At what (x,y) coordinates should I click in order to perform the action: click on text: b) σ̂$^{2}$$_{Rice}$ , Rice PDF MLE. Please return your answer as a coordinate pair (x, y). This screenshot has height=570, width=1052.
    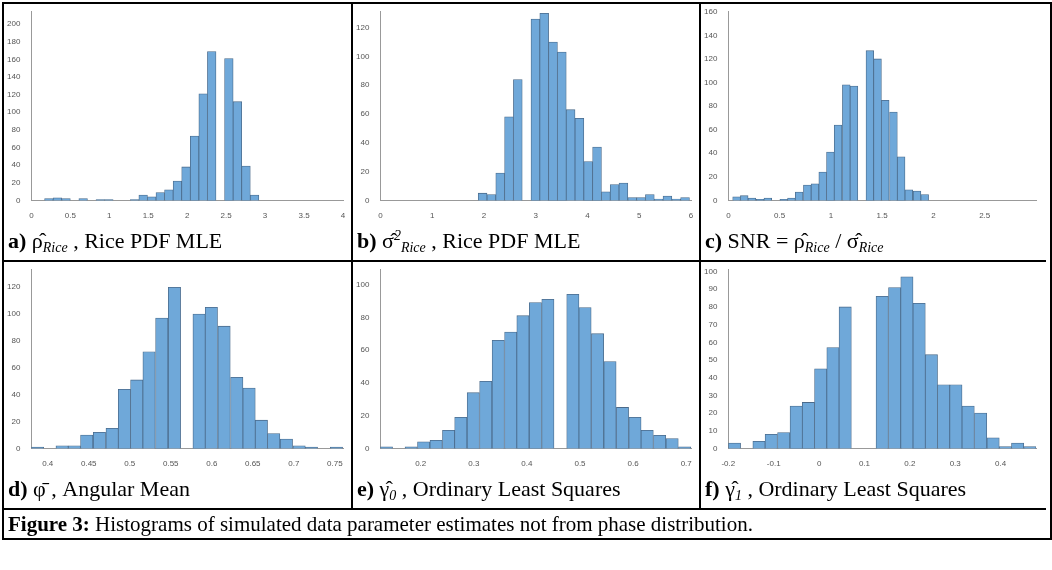
    Looking at the image, I should click on (469, 242).